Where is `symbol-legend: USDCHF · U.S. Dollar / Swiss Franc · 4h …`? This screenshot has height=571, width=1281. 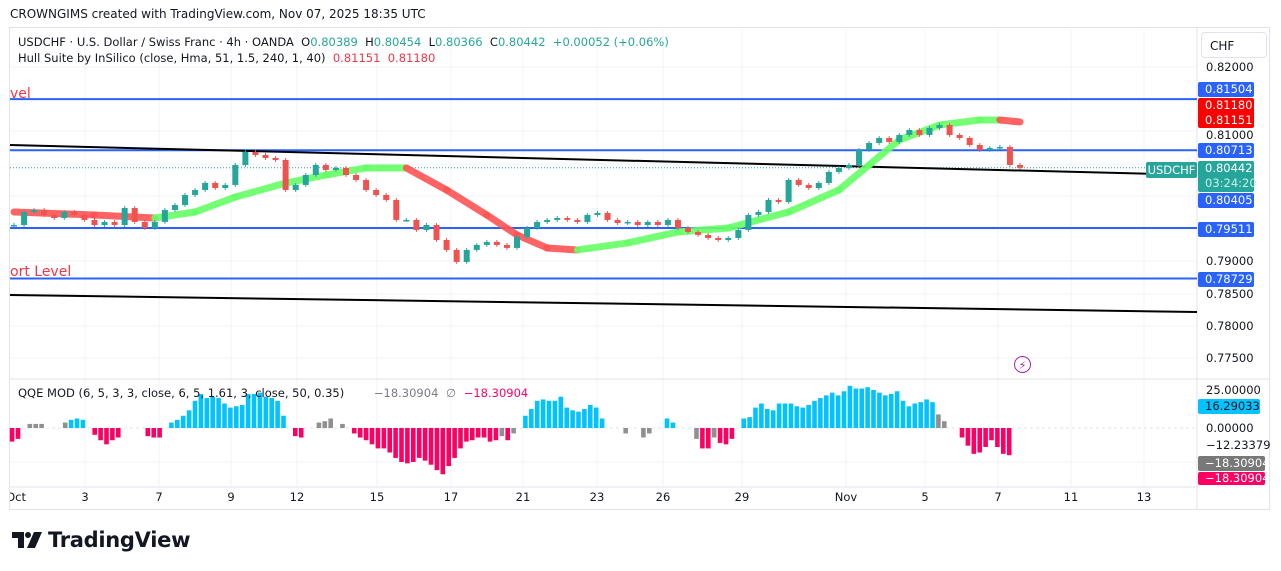 symbol-legend: USDCHF · U.S. Dollar / Swiss Franc · 4h … is located at coordinates (343, 42).